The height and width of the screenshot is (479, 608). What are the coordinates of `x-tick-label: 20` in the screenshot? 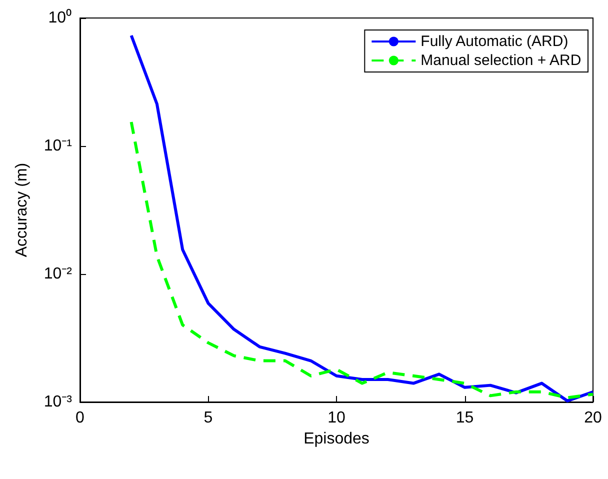 It's located at (593, 418).